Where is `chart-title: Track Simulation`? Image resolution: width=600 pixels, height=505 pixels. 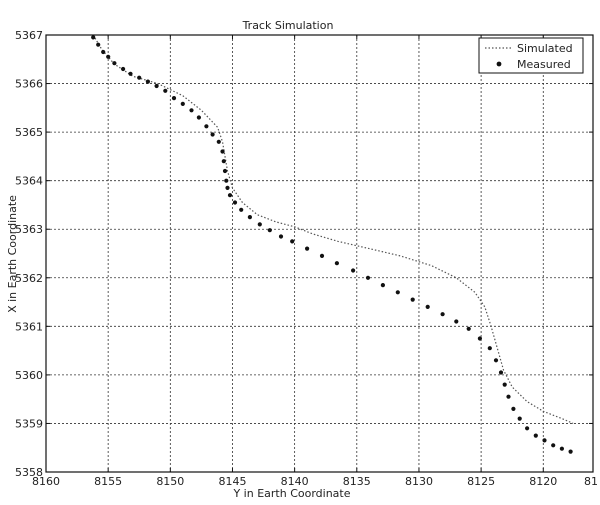
chart-title: Track Simulation is located at coordinates (288, 25).